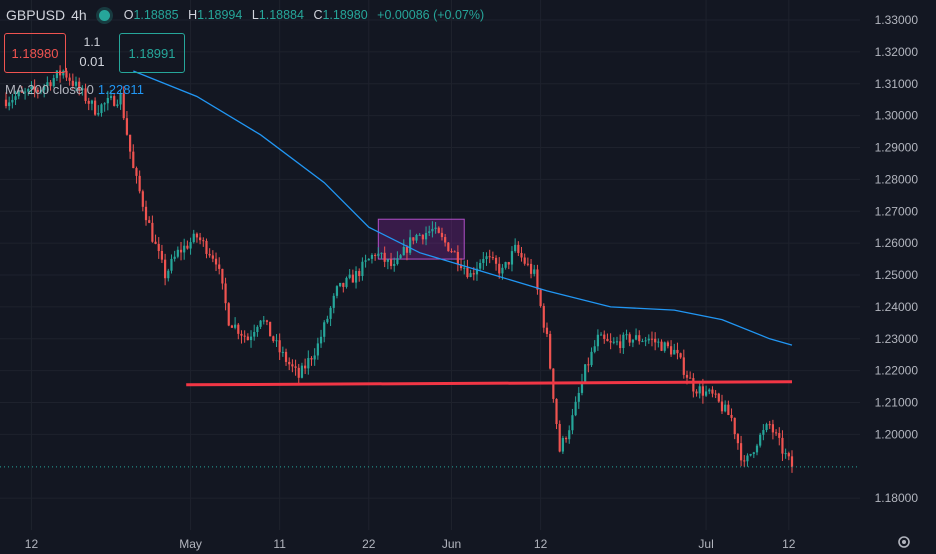 The image size is (936, 554). What do you see at coordinates (74, 89) in the screenshot?
I see `ma-indicator-legend: MA 200 close 0 1.22811` at bounding box center [74, 89].